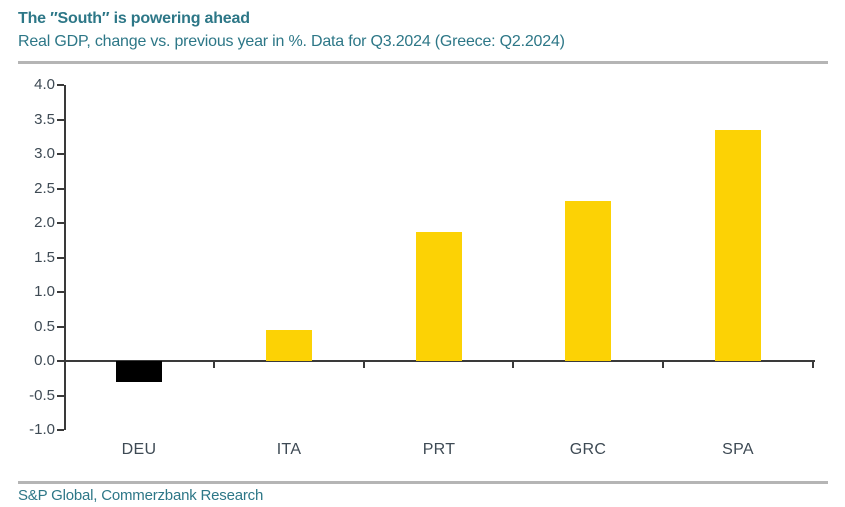  I want to click on x-category-label: ITA, so click(289, 449).